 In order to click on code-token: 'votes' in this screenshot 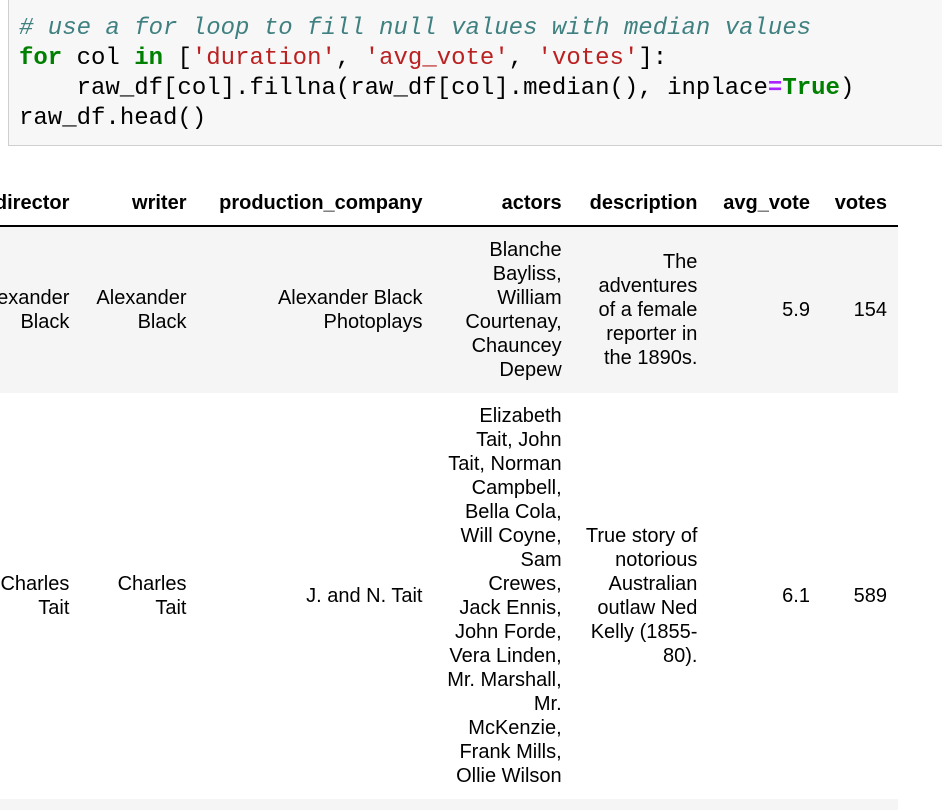, I will do `click(588, 58)`.